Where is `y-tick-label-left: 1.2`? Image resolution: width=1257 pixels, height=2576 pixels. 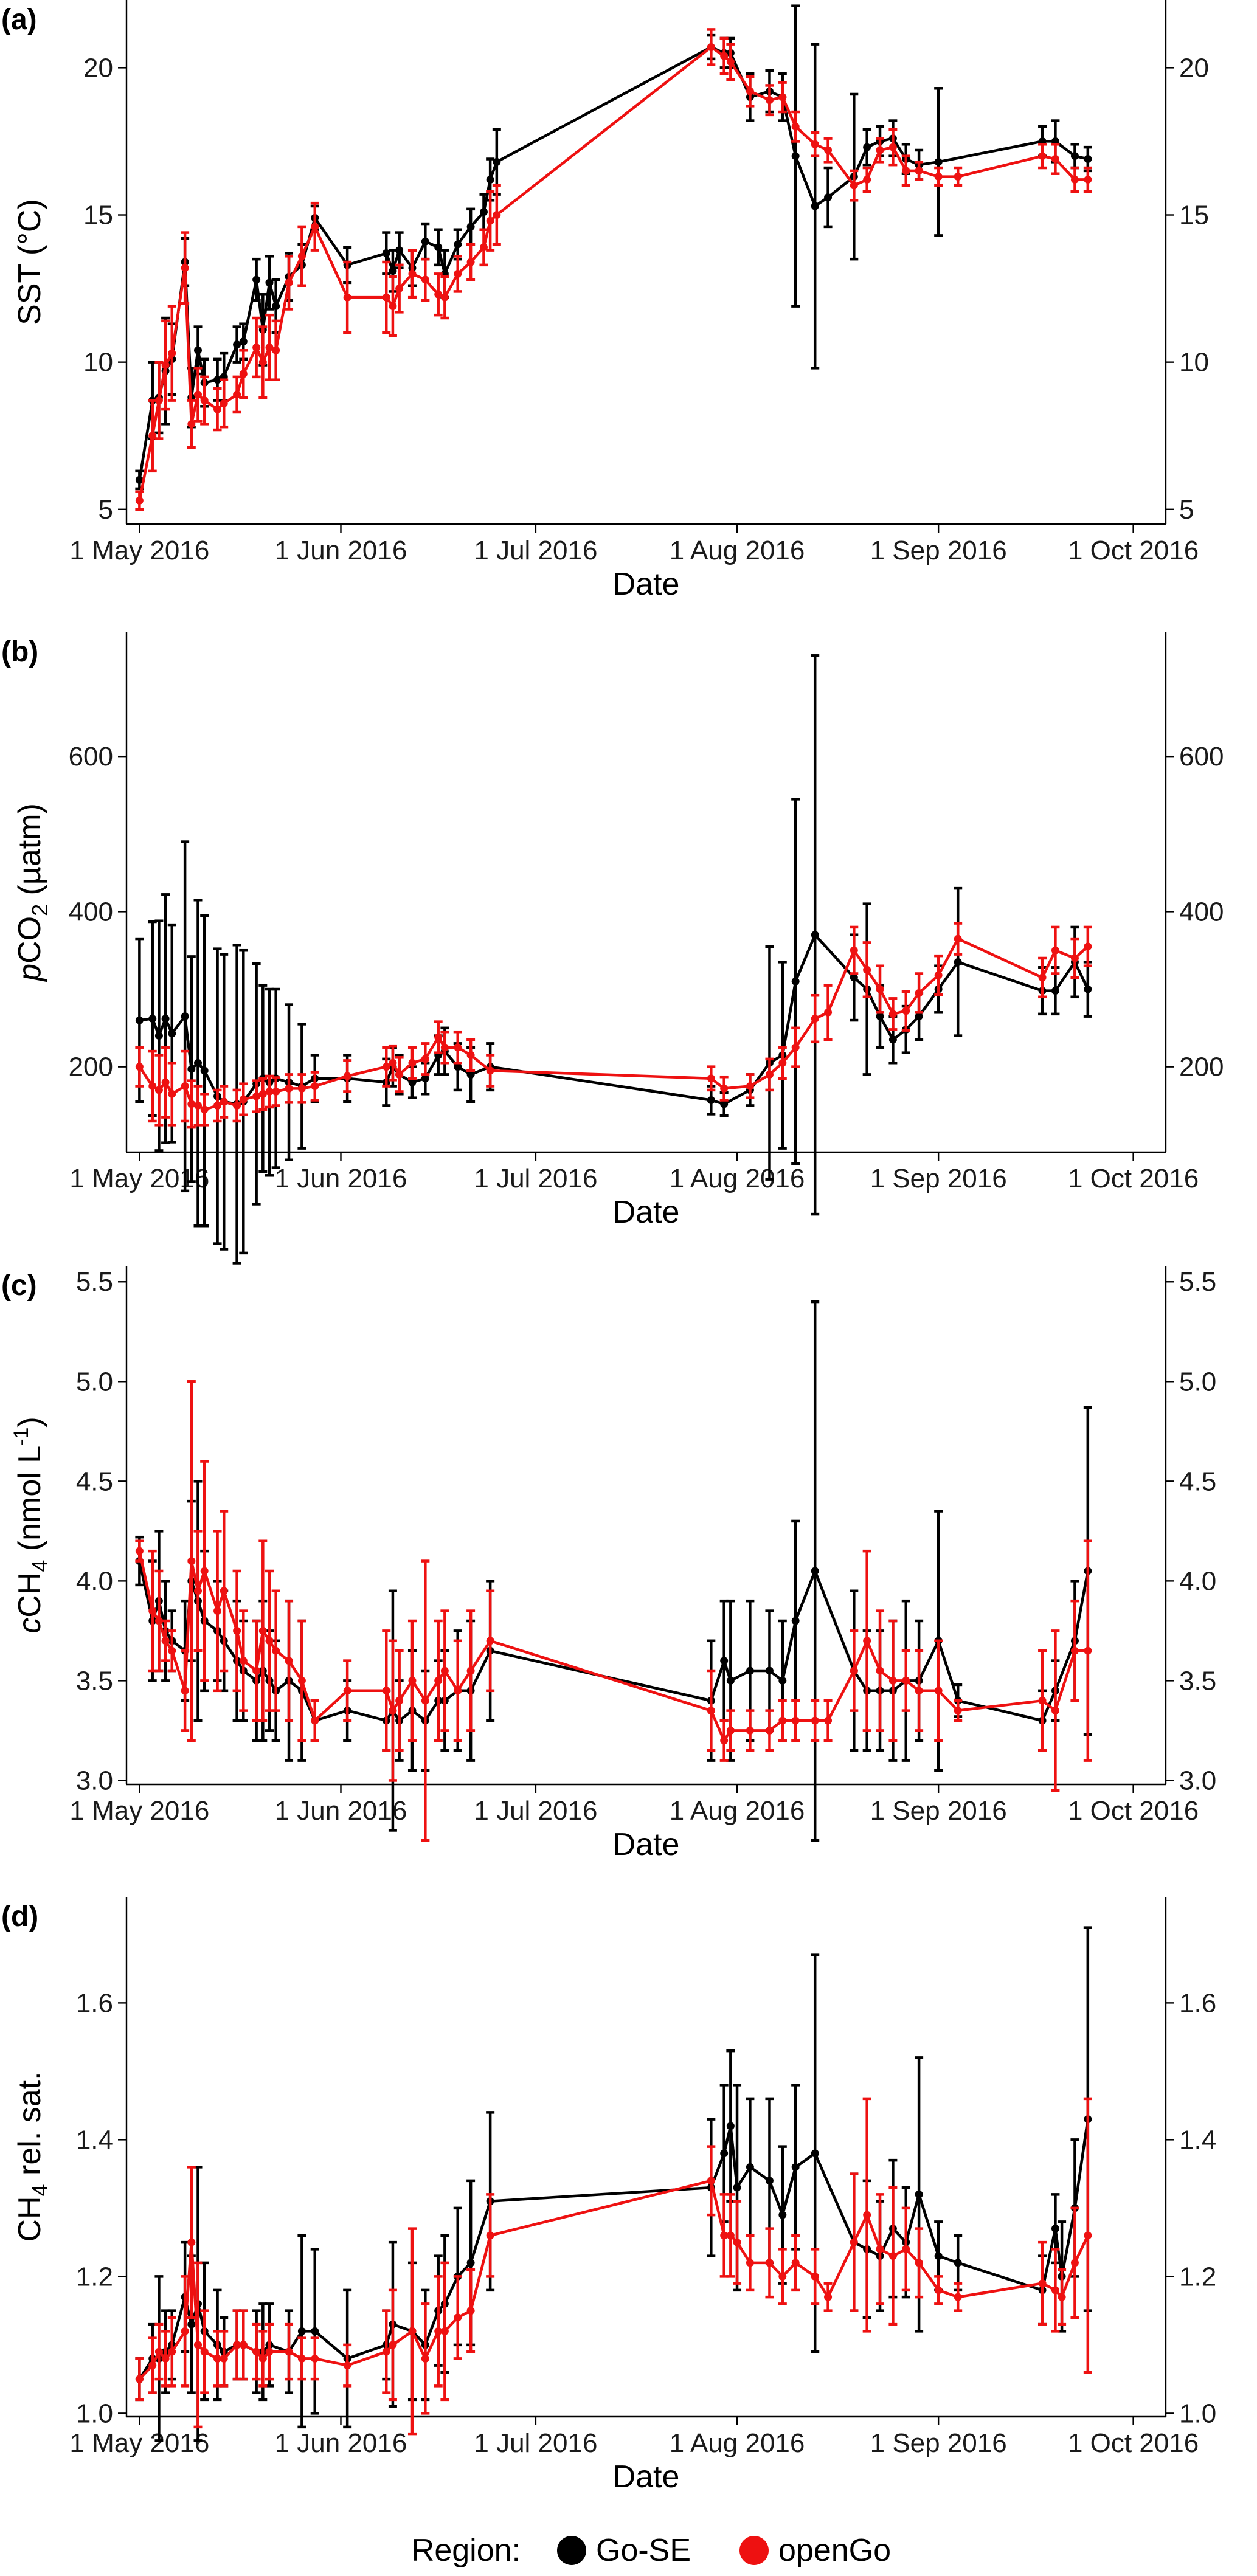
y-tick-label-left: 1.2 is located at coordinates (94, 2276).